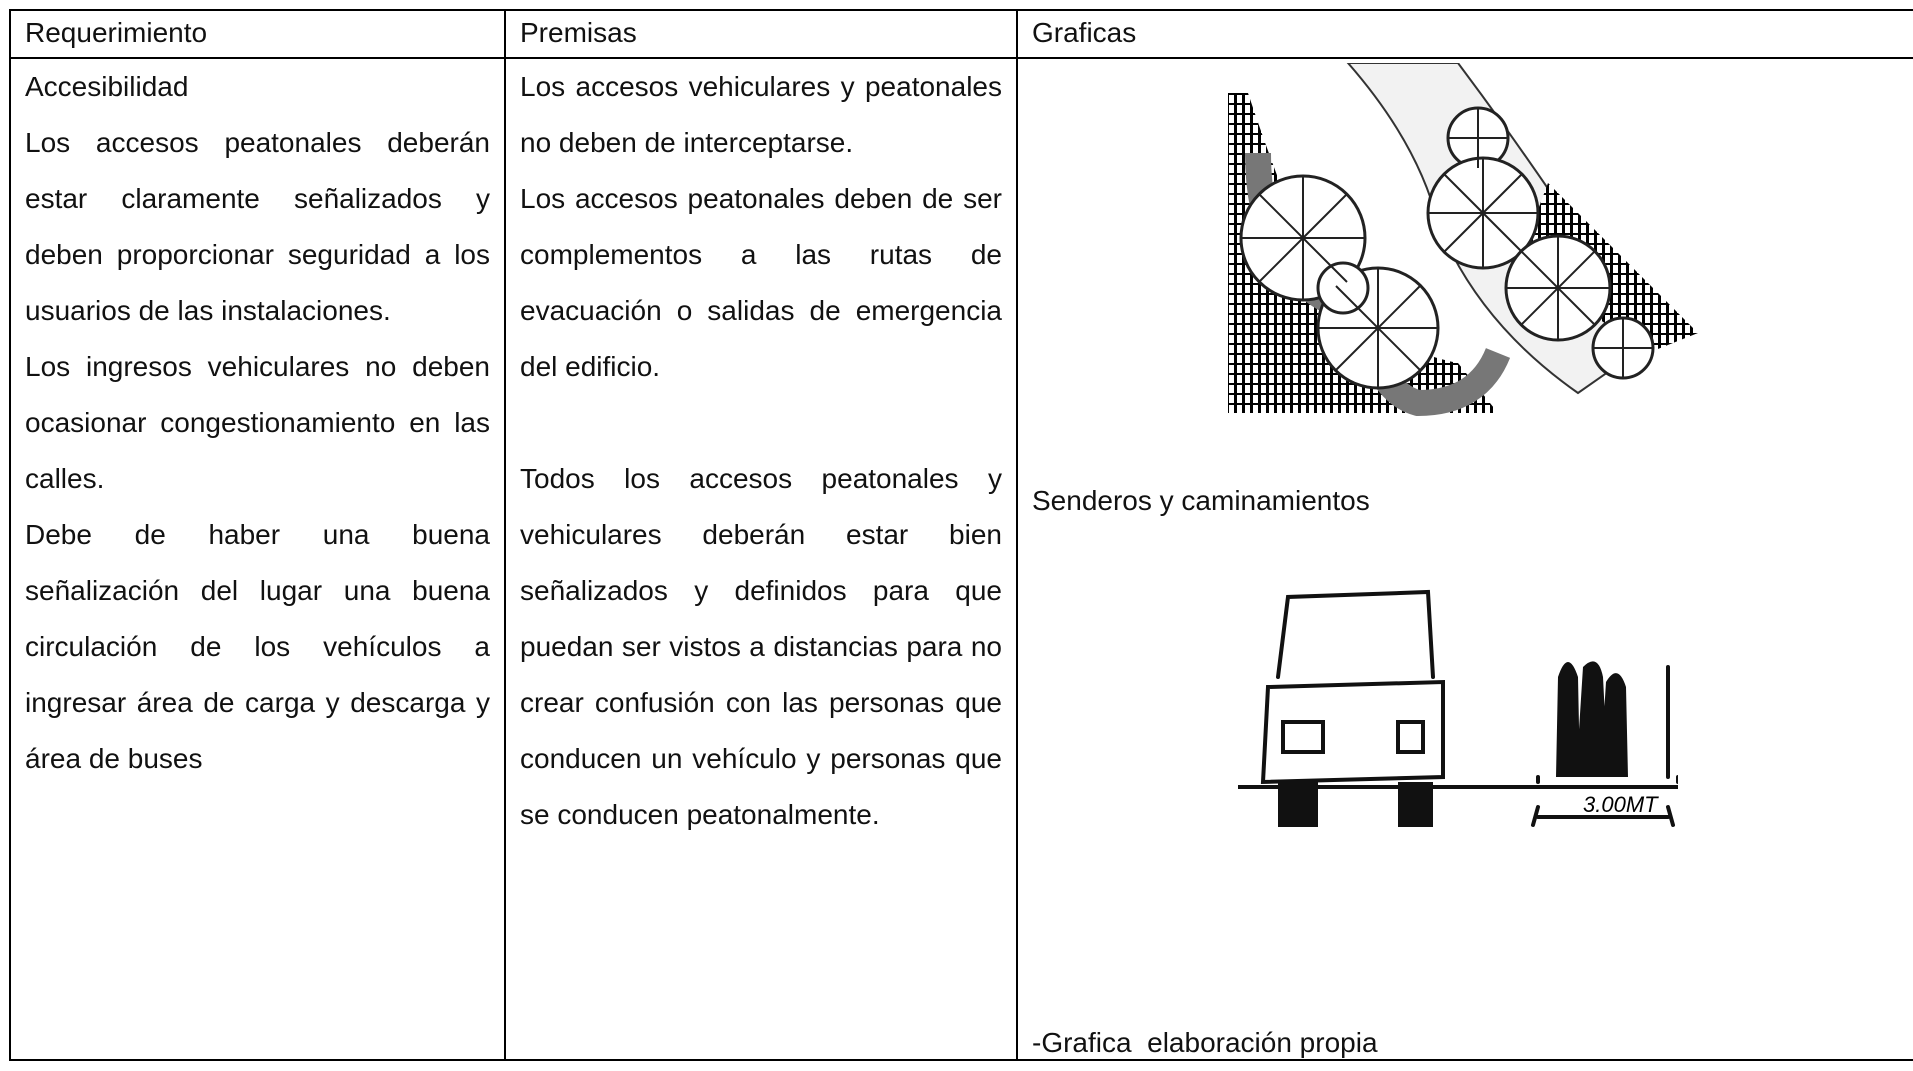 Image resolution: width=1913 pixels, height=1071 pixels. Describe the element at coordinates (1464, 34) in the screenshot. I see `header-cell: Graficas` at that location.